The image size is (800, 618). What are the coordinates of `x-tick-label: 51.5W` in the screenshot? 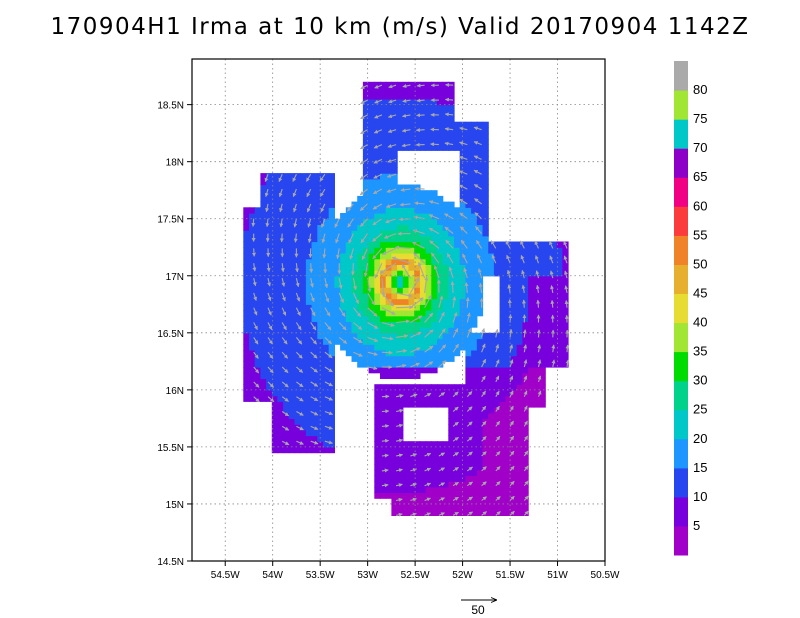 It's located at (510, 575).